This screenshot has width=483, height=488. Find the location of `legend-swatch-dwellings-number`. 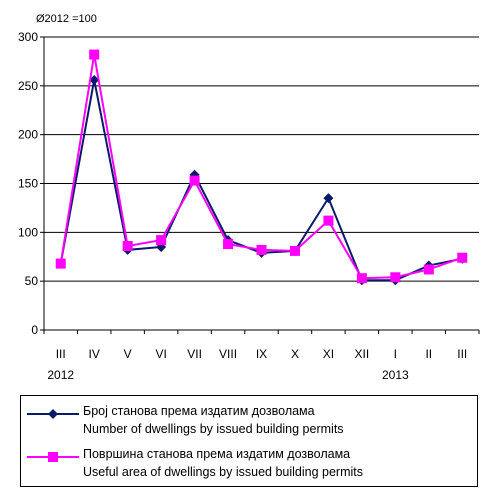

legend-swatch-dwellings-number is located at coordinates (53, 414).